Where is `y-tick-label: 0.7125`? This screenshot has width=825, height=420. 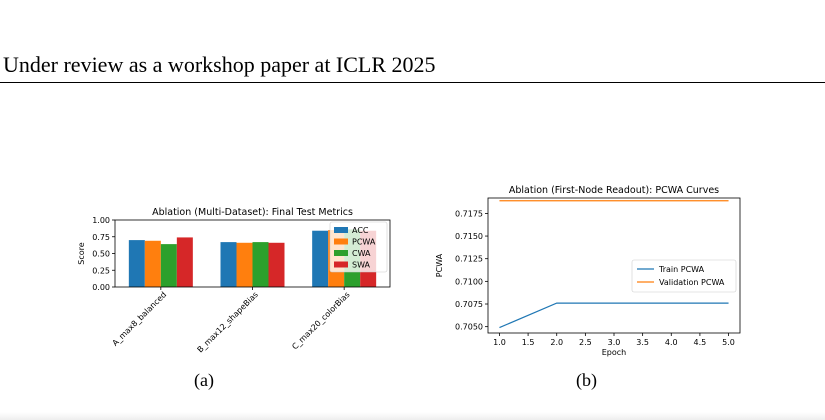 y-tick-label: 0.7125 is located at coordinates (469, 259).